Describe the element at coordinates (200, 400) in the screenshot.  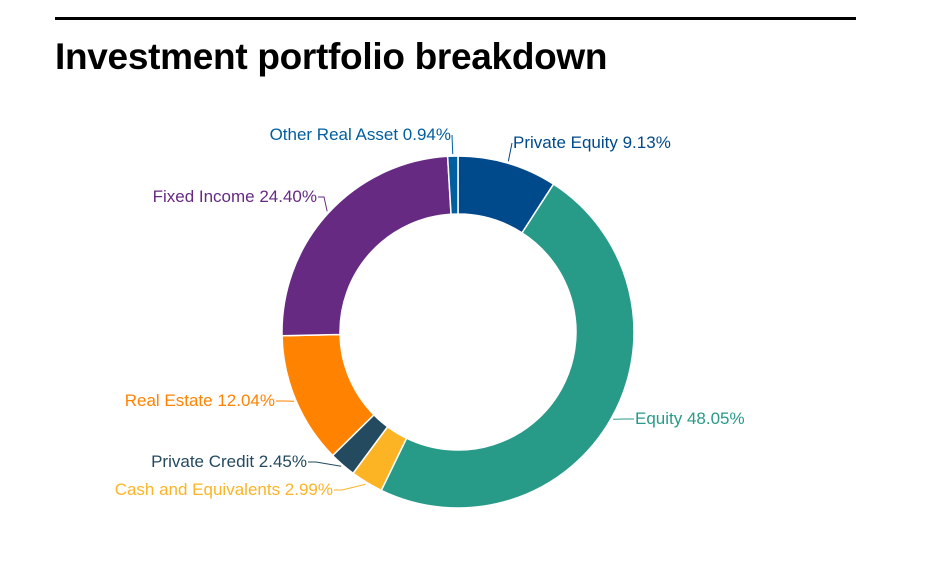
I see `slice-label-4: Real Estate 12.04%` at that location.